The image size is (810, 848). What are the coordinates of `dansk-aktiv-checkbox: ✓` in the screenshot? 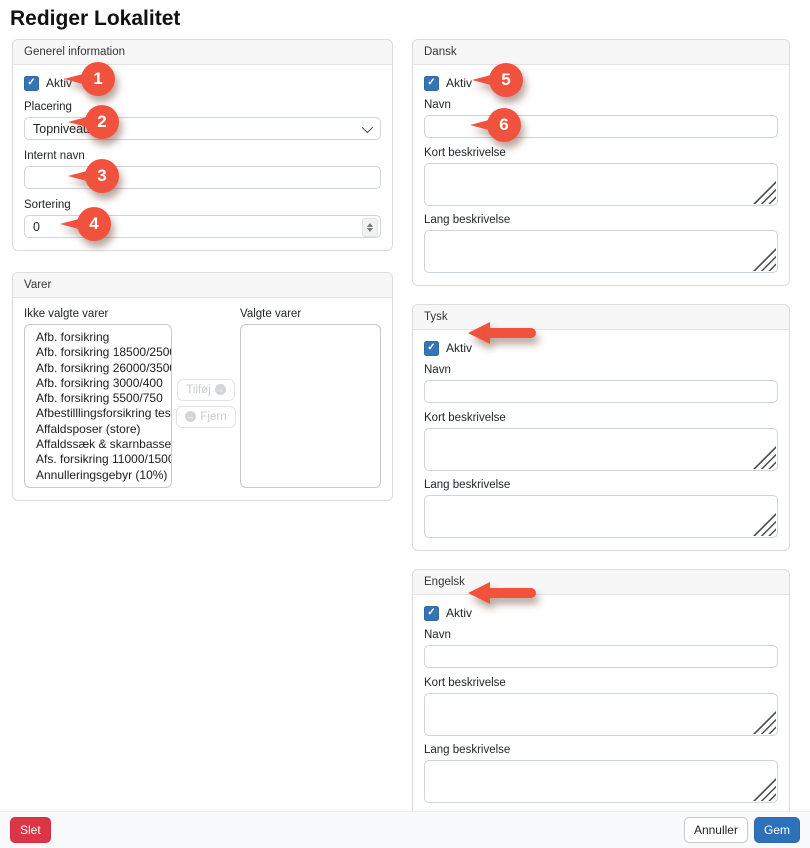 It's located at (431, 83).